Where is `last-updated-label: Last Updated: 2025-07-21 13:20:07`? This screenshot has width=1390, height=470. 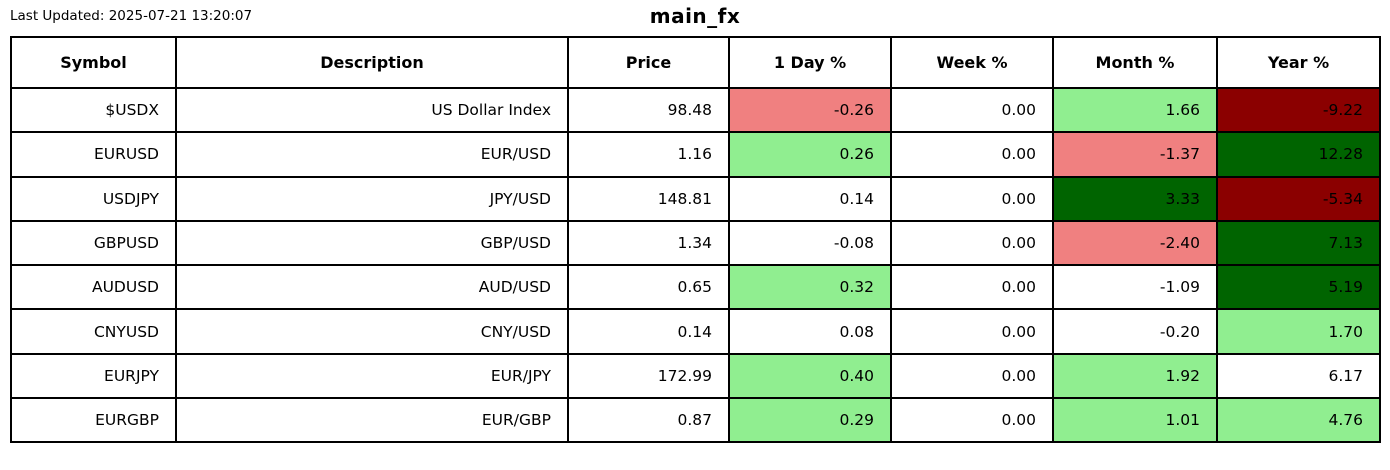 last-updated-label: Last Updated: 2025-07-21 13:20:07 is located at coordinates (131, 16).